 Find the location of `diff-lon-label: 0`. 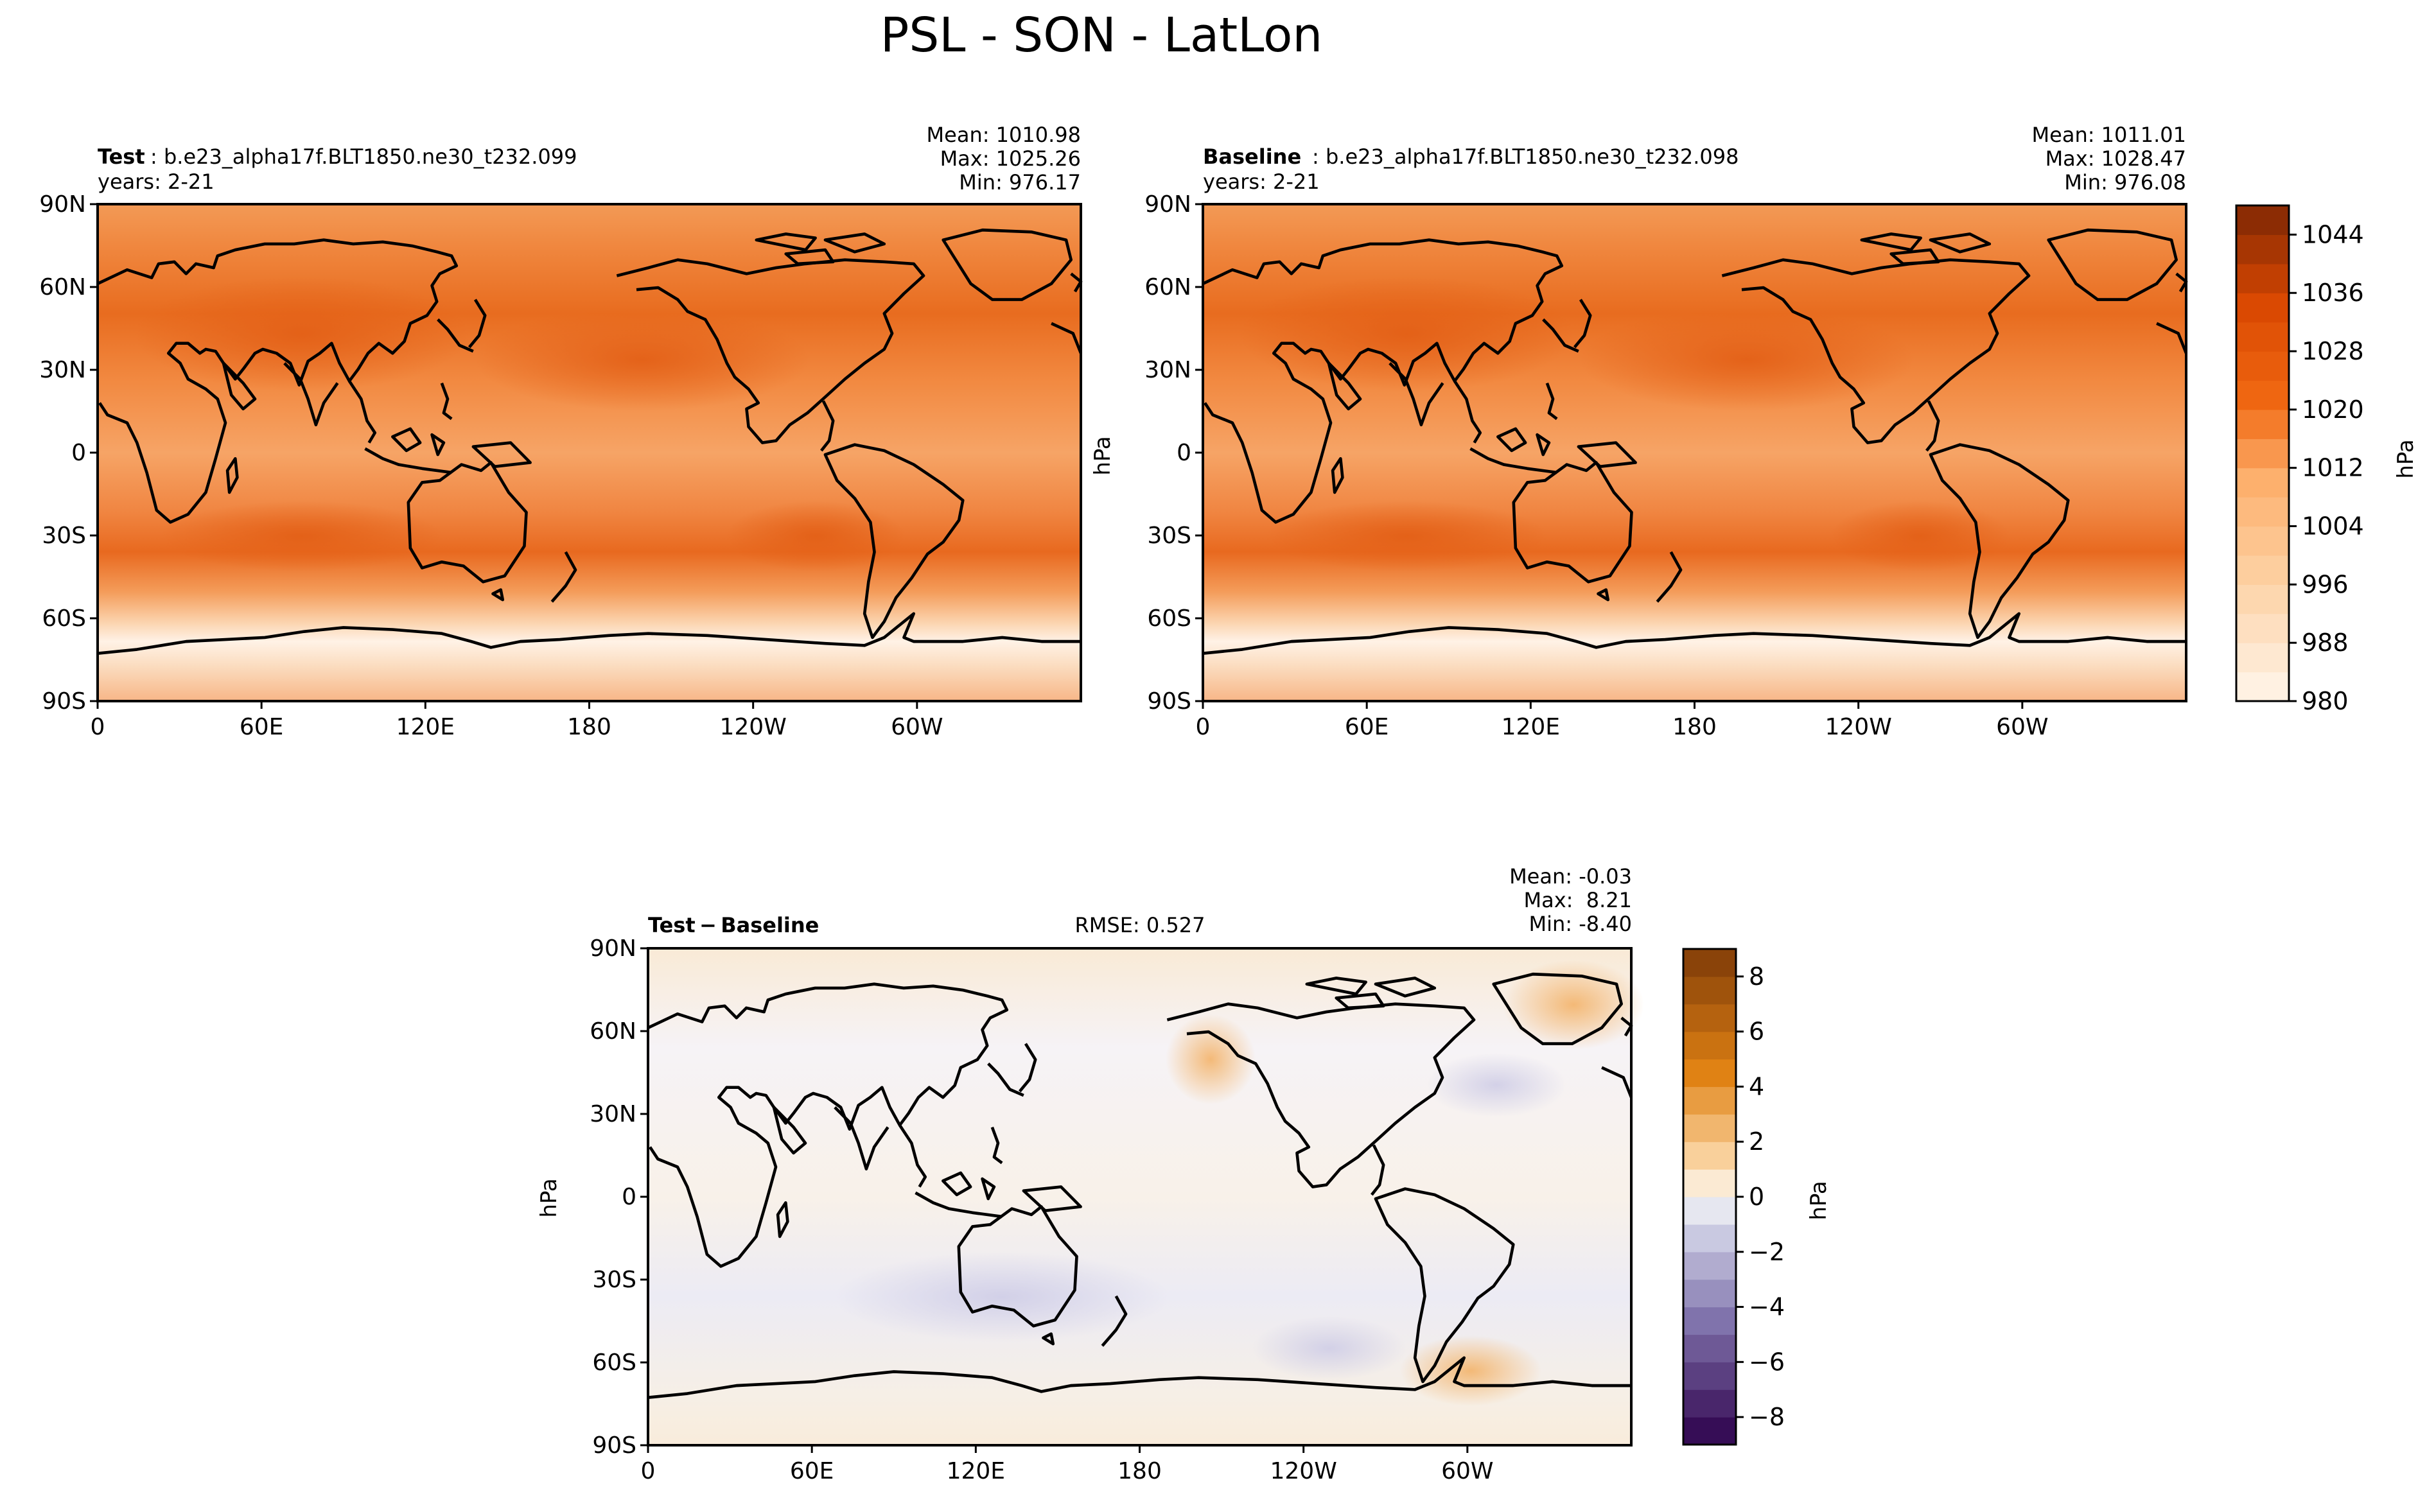

diff-lon-label: 0 is located at coordinates (648, 1471).